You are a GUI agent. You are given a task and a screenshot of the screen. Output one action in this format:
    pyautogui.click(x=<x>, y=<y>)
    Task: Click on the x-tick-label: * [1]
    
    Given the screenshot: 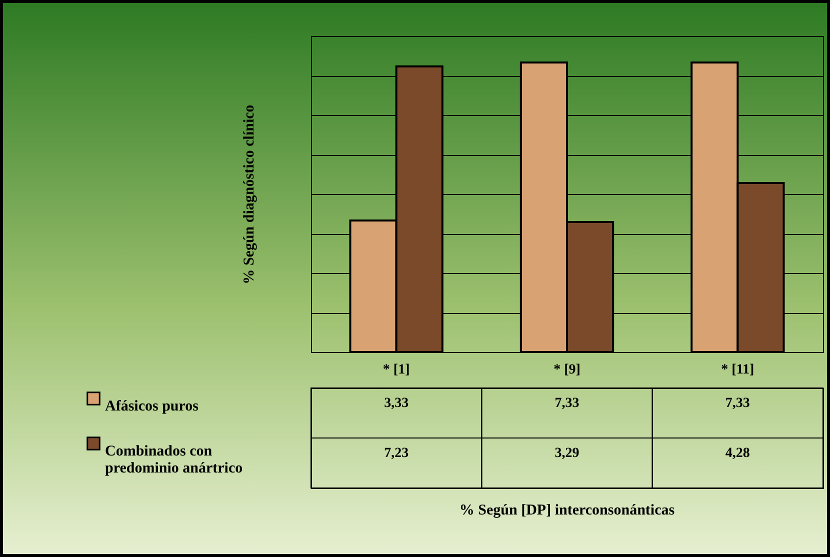 What is the action you would take?
    pyautogui.click(x=396, y=370)
    